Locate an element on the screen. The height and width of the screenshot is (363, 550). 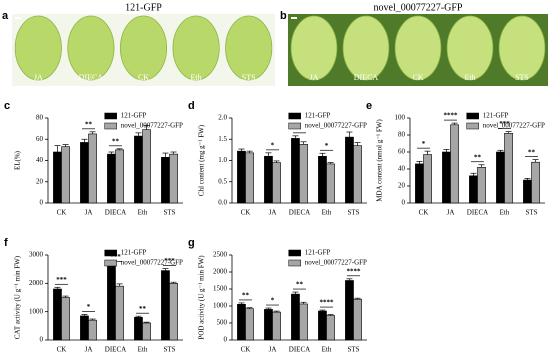
y-tick-label: 2.0 is located at coordinates (222, 118).